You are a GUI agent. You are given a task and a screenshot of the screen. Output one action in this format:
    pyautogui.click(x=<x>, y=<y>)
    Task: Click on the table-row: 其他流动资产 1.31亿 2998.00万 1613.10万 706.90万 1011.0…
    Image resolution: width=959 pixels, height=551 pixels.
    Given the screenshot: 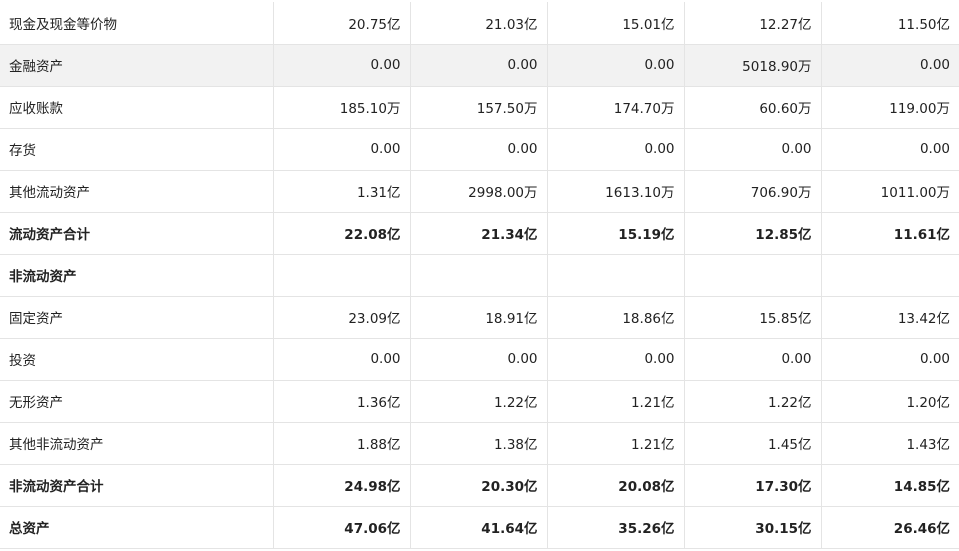 What is the action you would take?
    pyautogui.click(x=479, y=191)
    